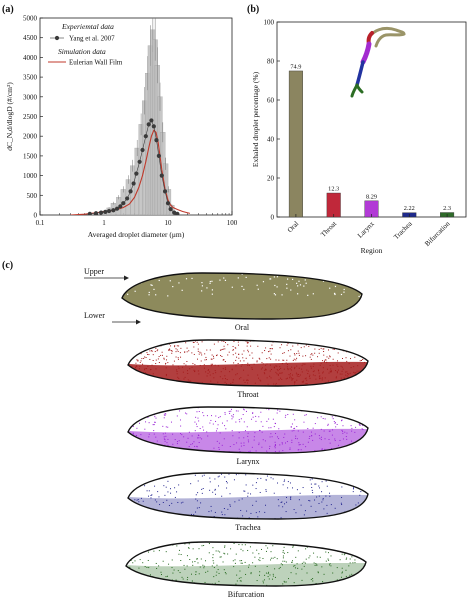 This screenshot has width=474, height=598. I want to click on section-outline, so click(246, 564).